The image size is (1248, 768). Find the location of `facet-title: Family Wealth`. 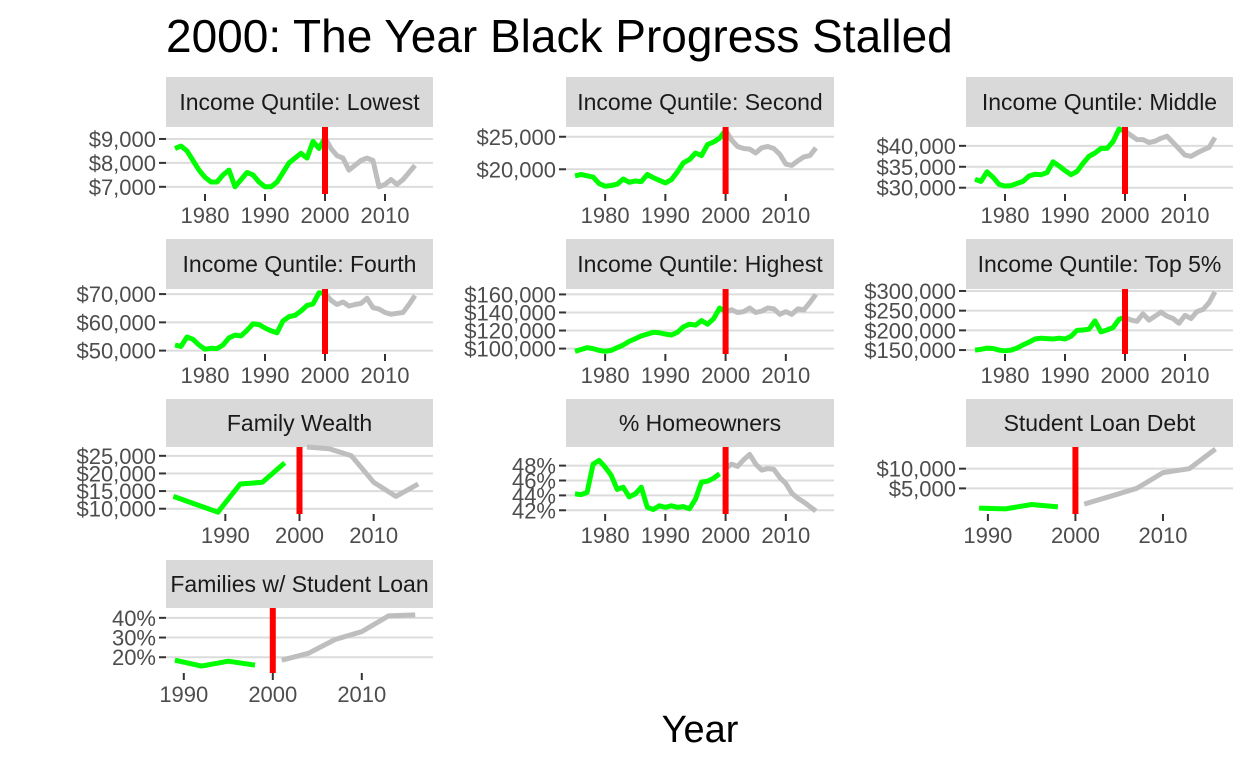

facet-title: Family Wealth is located at coordinates (299, 423).